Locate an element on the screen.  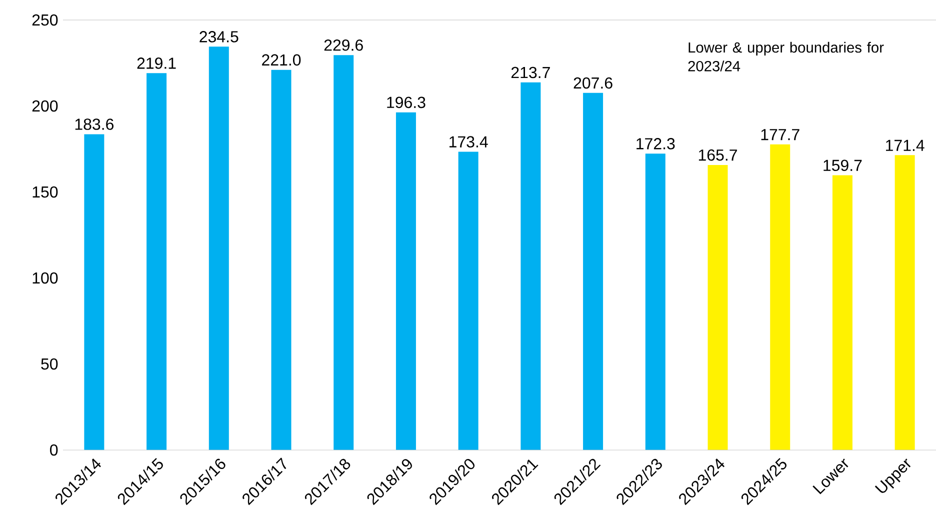
data-label: 165.7 is located at coordinates (717, 155).